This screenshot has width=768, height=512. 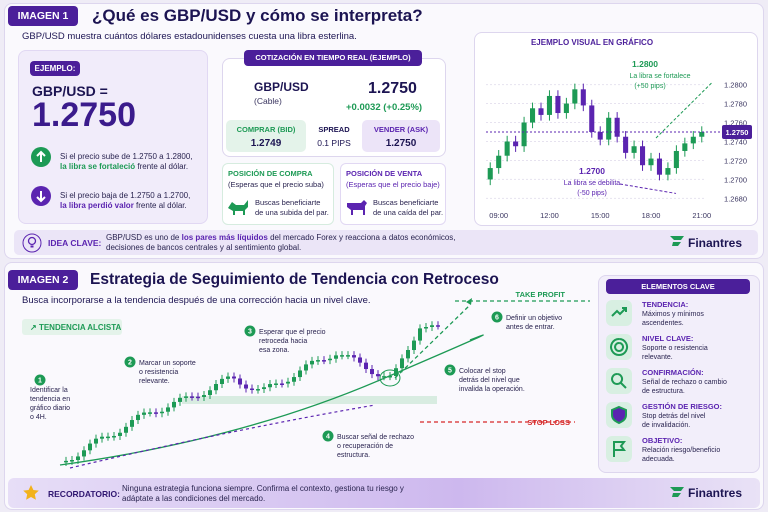 What do you see at coordinates (161, 205) in the screenshot?
I see `down-rest: frente al dólar.` at bounding box center [161, 205].